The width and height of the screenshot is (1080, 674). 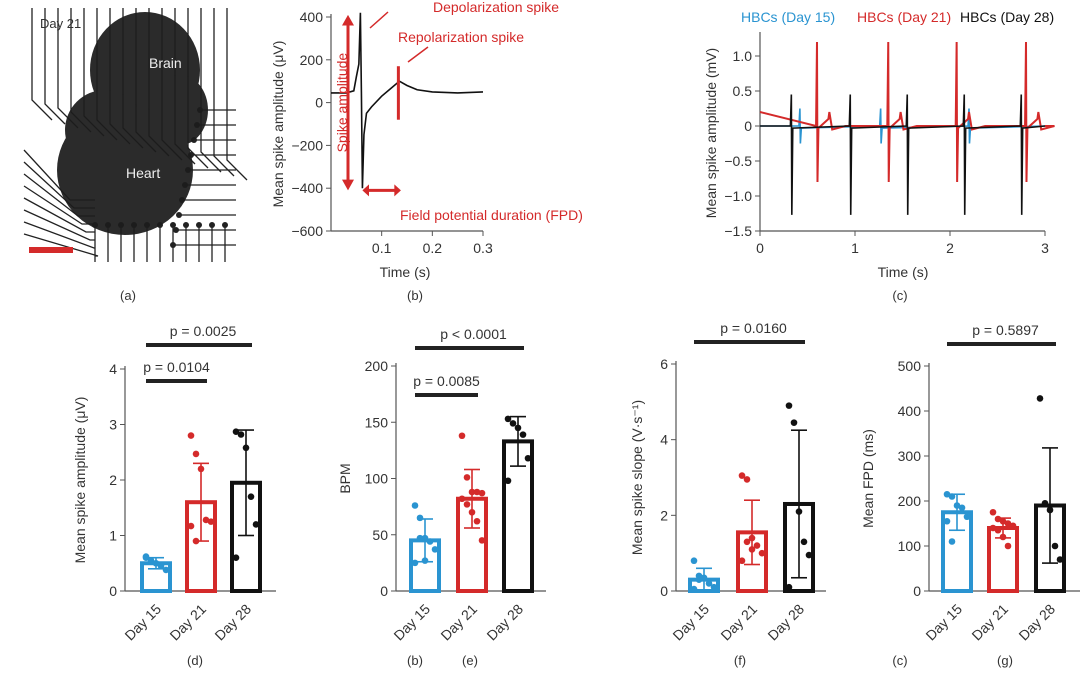 I want to click on y-tick-label: 300, so click(x=910, y=456).